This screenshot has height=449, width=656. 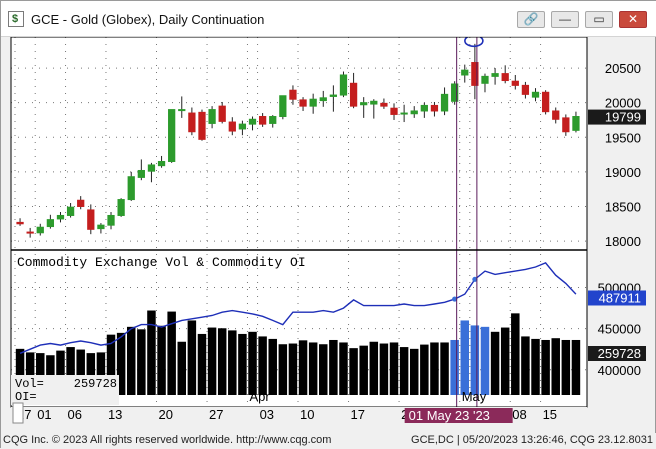 I want to click on price-tick-label: 19500, so click(x=623, y=137).